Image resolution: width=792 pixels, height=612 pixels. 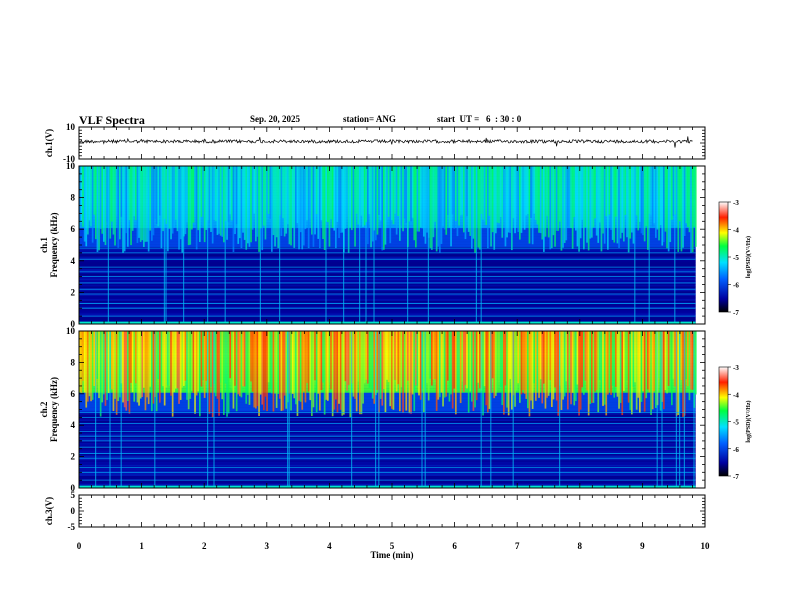 I want to click on y-tick-label: 2, so click(x=73, y=292).